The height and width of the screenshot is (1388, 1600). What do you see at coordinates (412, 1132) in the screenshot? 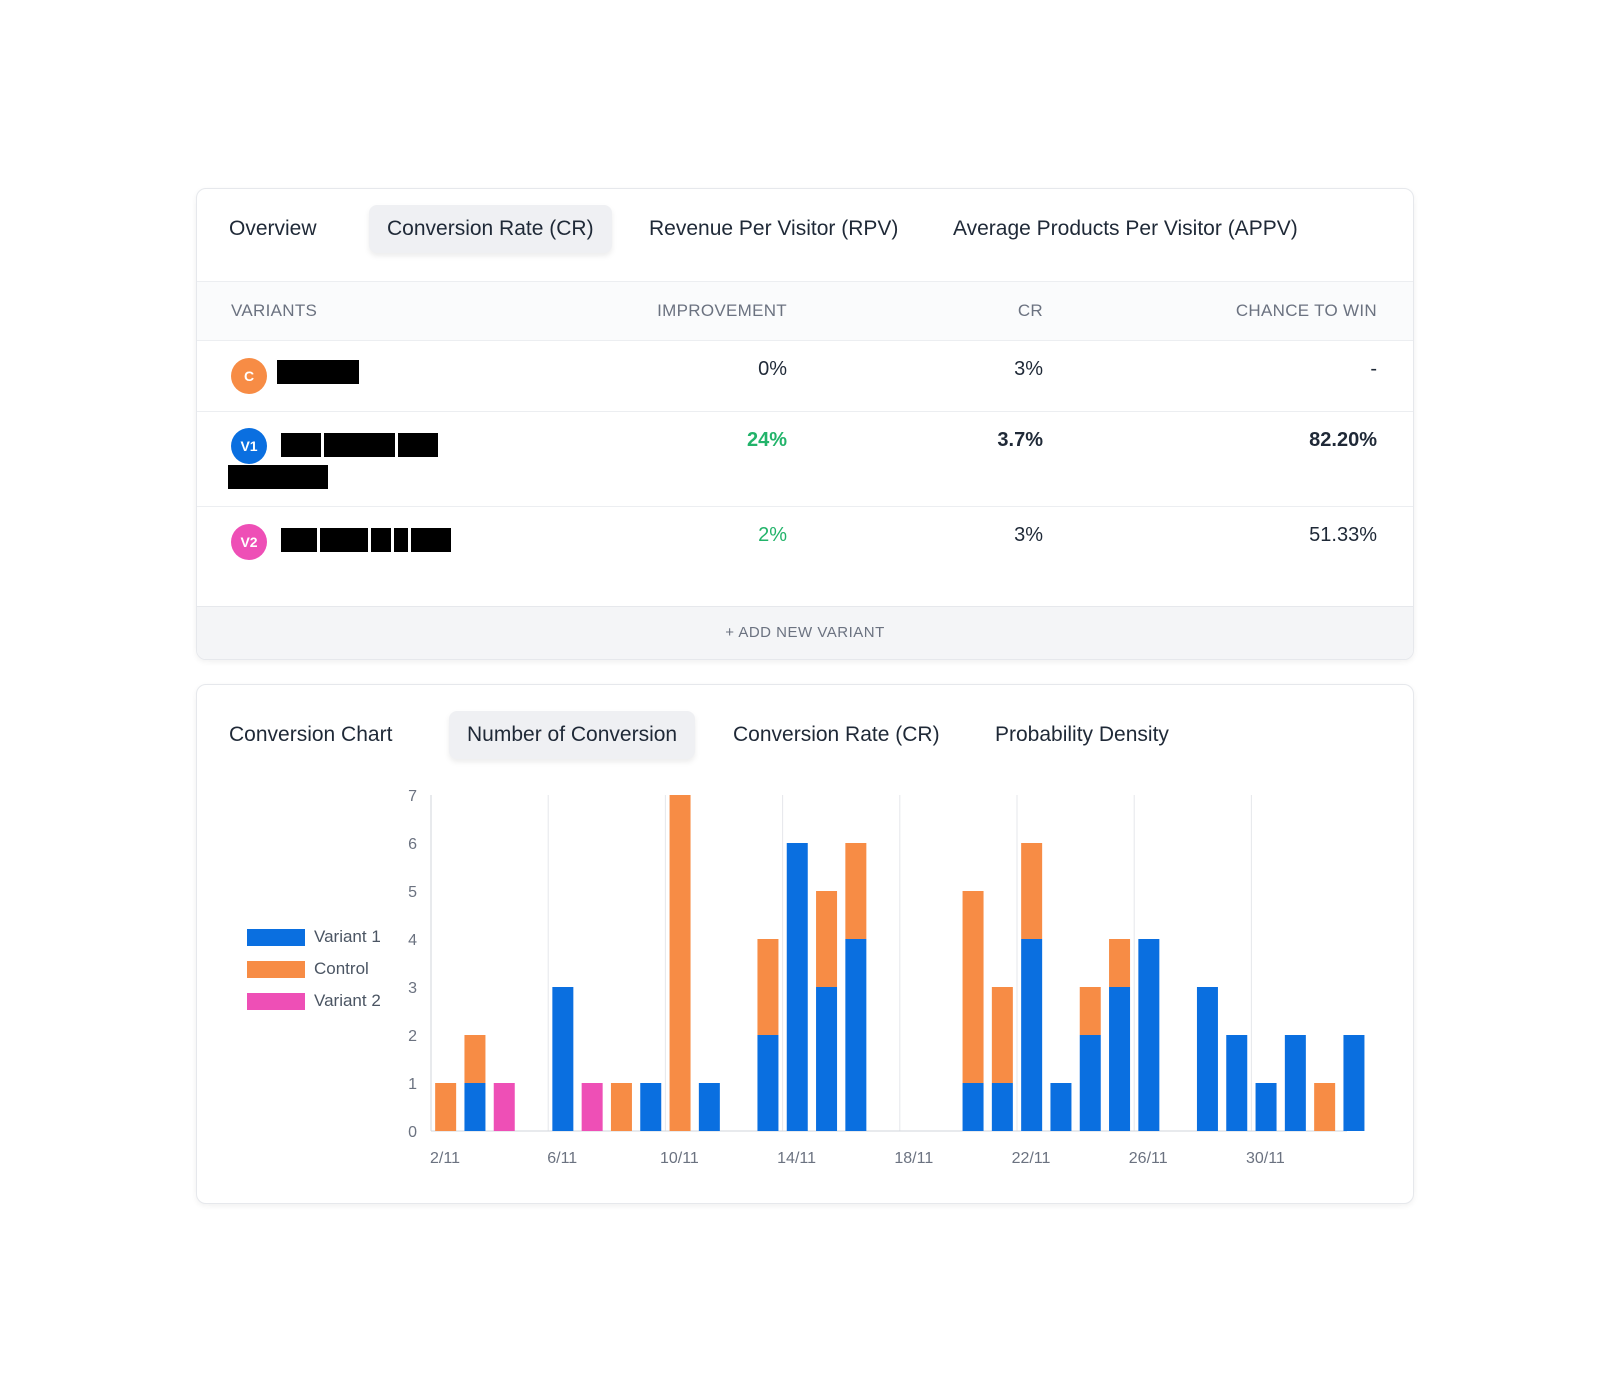
I see `y-tick-label: 0` at bounding box center [412, 1132].